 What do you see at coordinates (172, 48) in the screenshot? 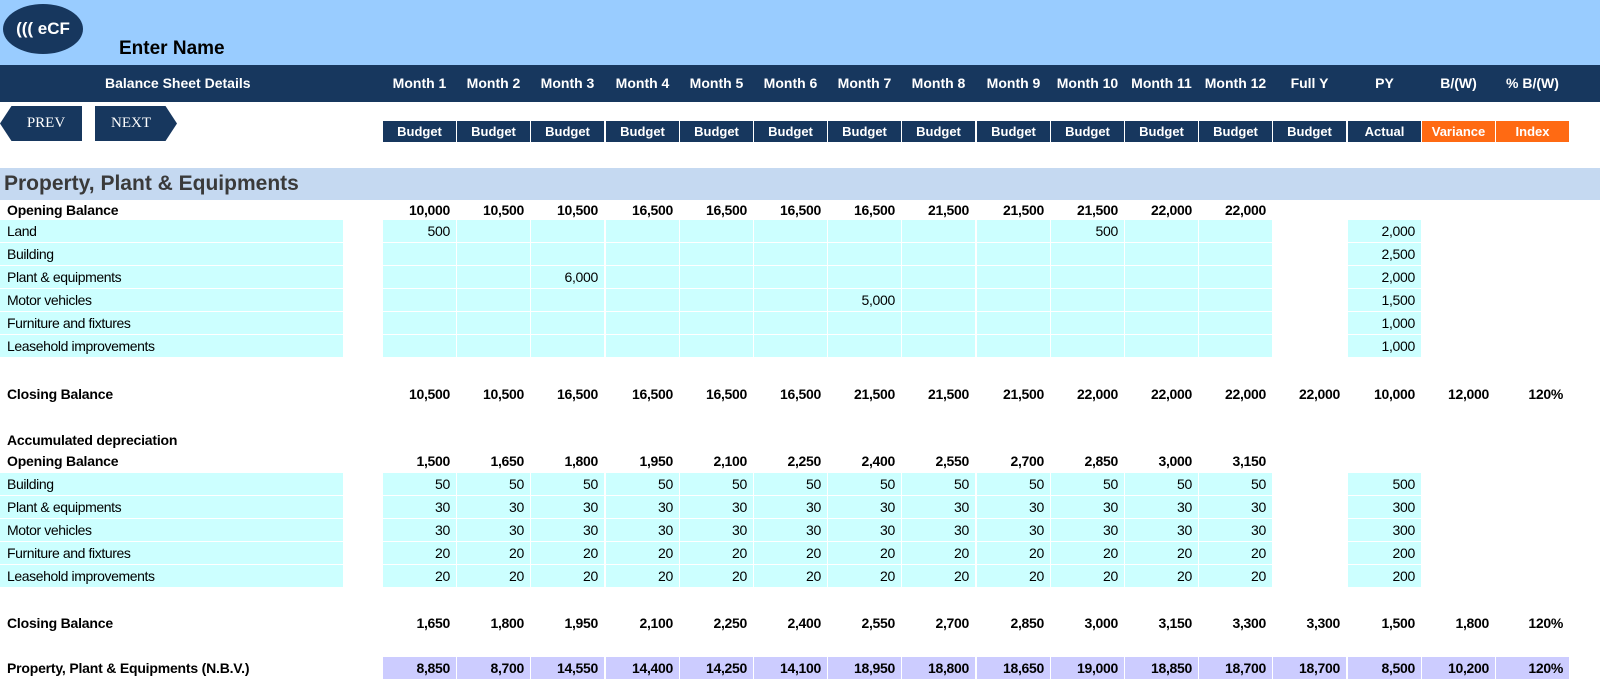
I see `company-name: Enter Name` at bounding box center [172, 48].